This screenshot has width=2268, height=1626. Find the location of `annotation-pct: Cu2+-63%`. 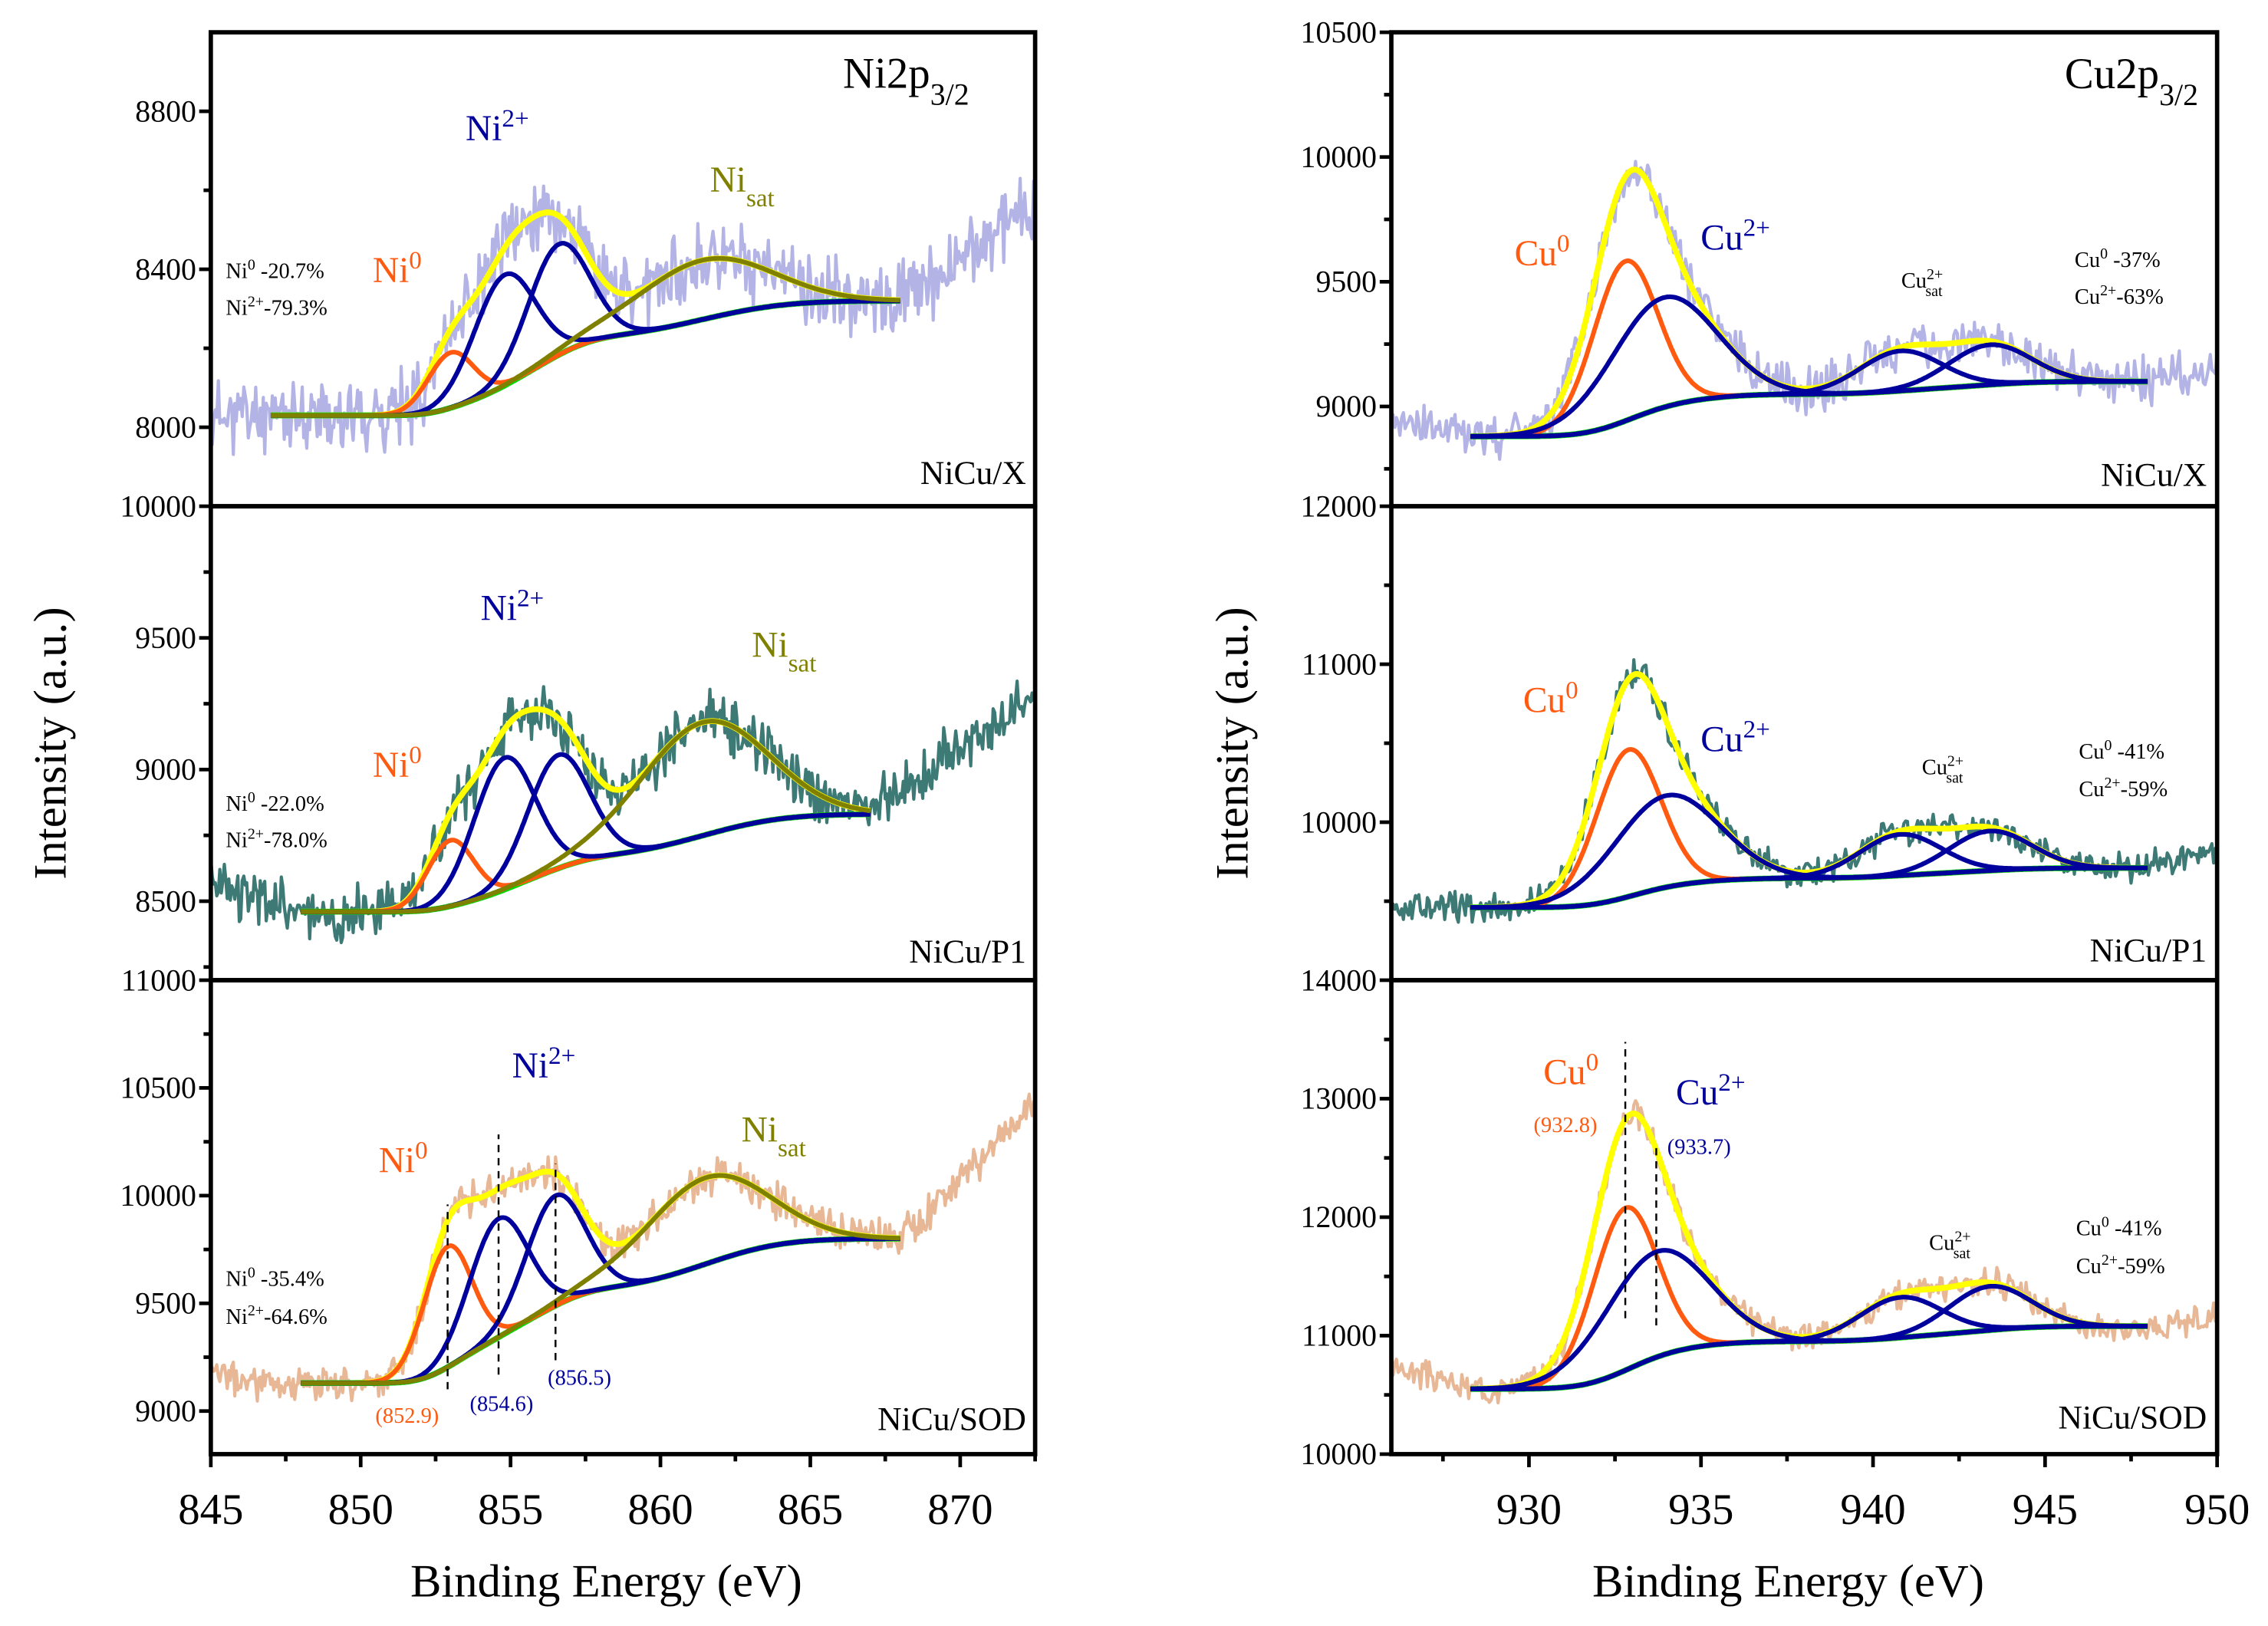

annotation-pct: Cu2+-63% is located at coordinates (2120, 295).